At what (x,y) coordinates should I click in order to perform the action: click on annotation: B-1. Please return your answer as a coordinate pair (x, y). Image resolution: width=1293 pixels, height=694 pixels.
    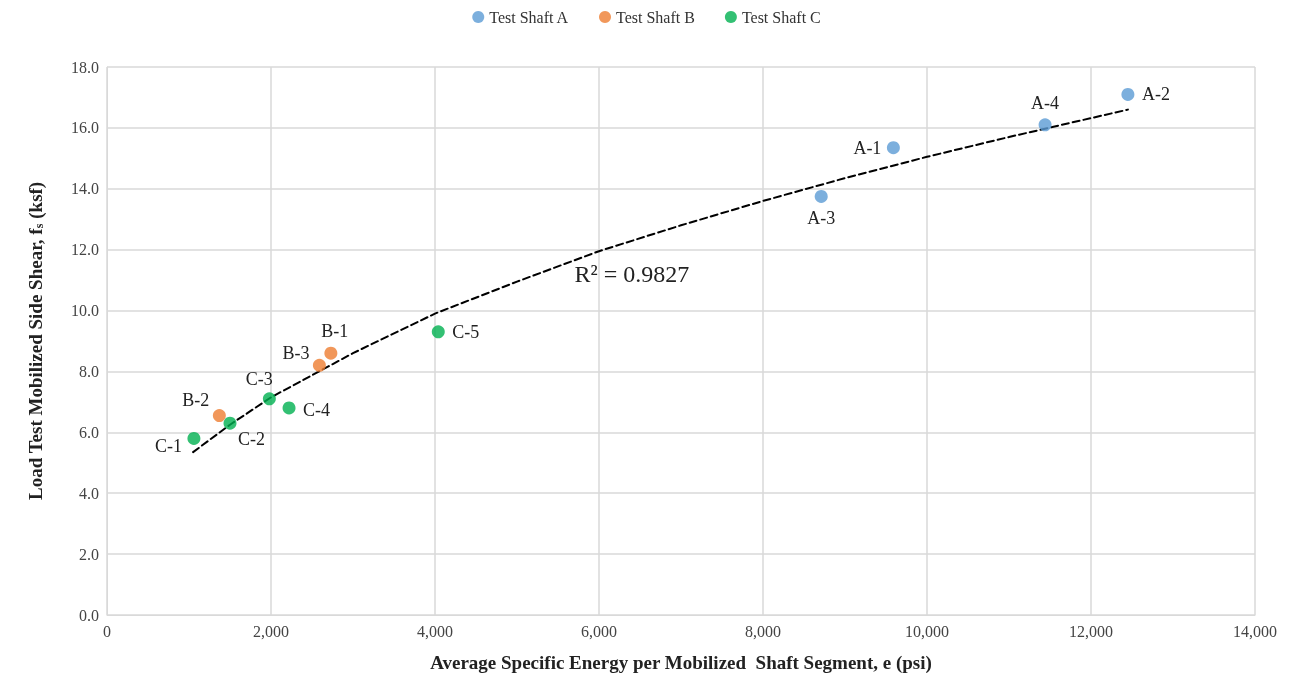
    Looking at the image, I should click on (335, 331).